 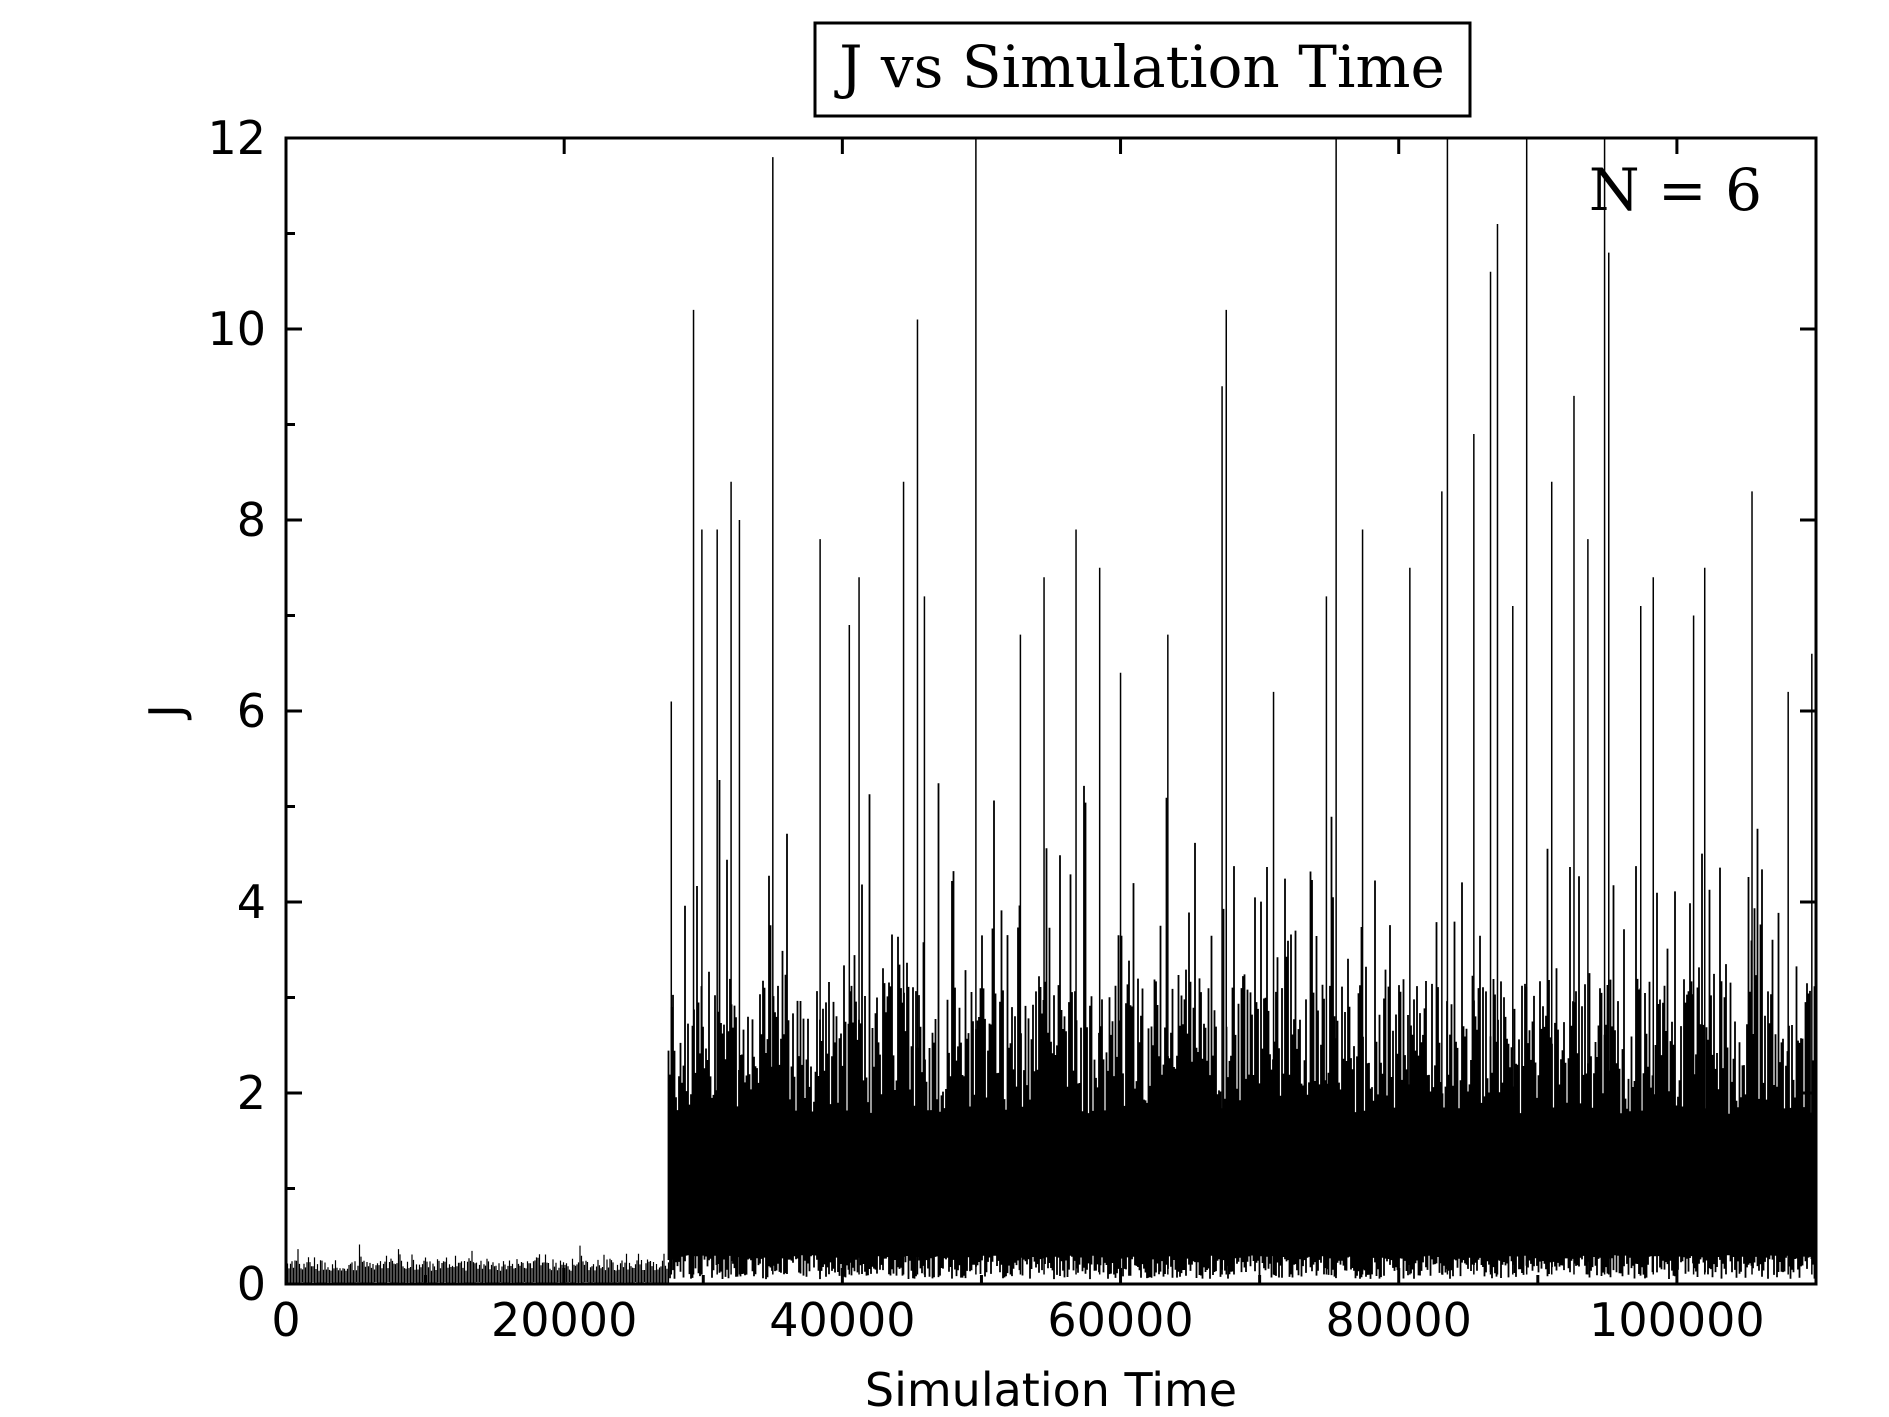 I want to click on y-axis-label: J, so click(x=166, y=712).